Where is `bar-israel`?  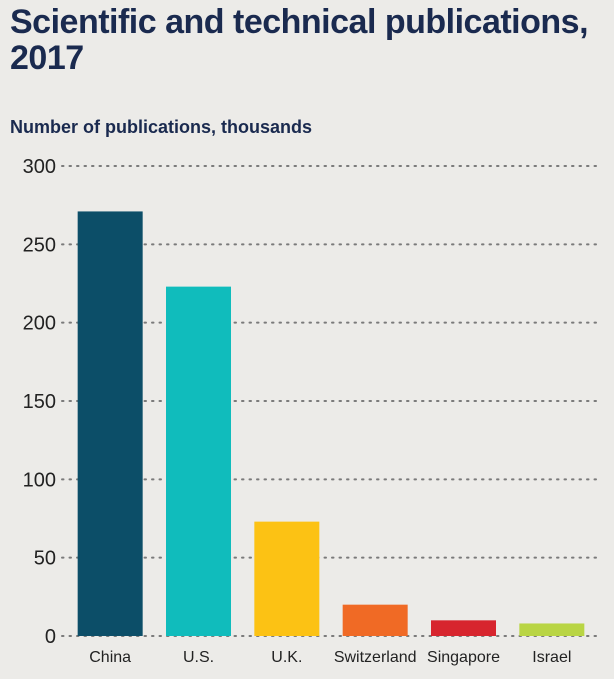
bar-israel is located at coordinates (552, 629).